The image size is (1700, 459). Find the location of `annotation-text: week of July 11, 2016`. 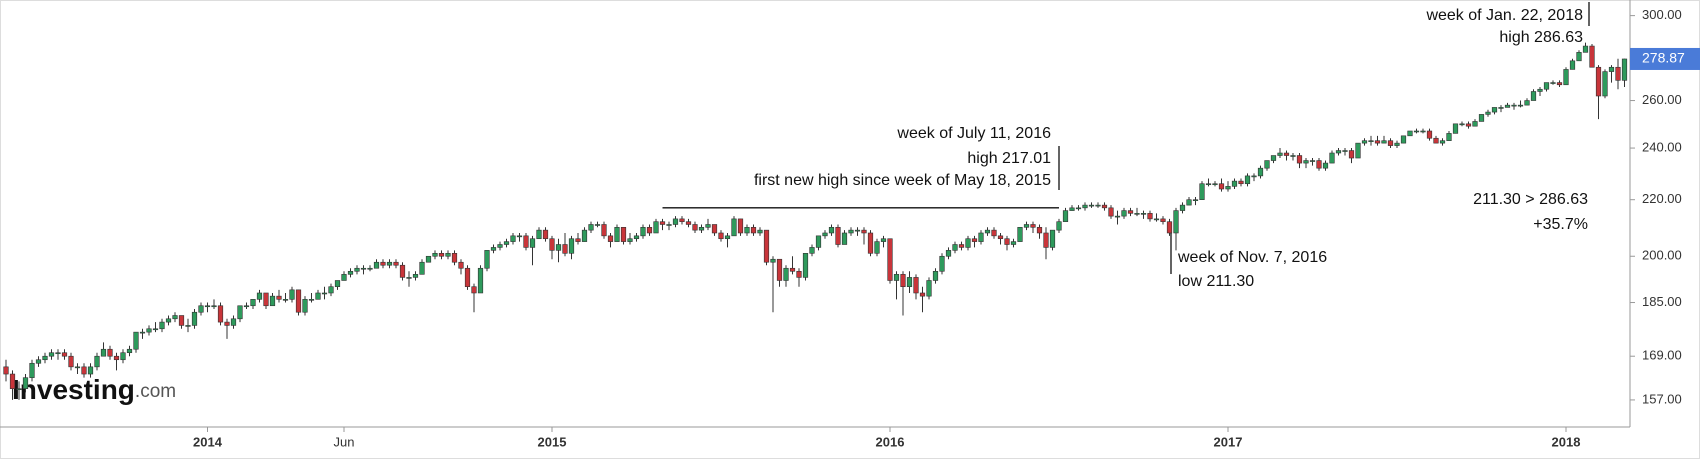

annotation-text: week of July 11, 2016 is located at coordinates (973, 133).